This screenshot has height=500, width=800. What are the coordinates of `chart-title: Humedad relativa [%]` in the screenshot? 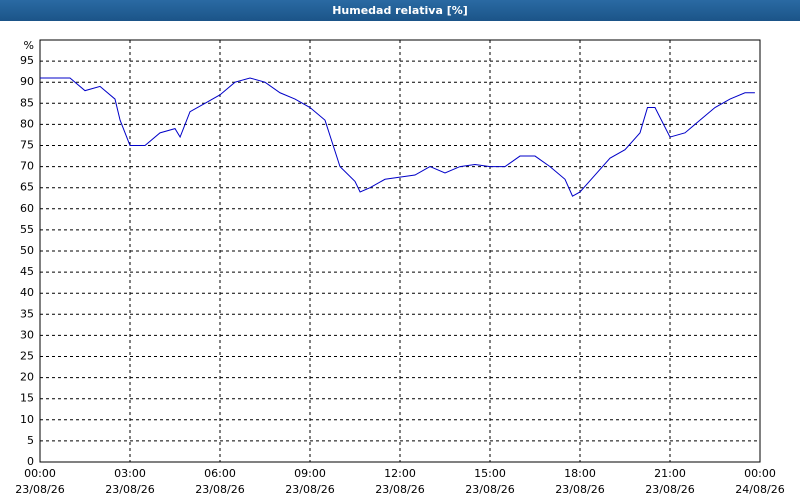 It's located at (400, 10).